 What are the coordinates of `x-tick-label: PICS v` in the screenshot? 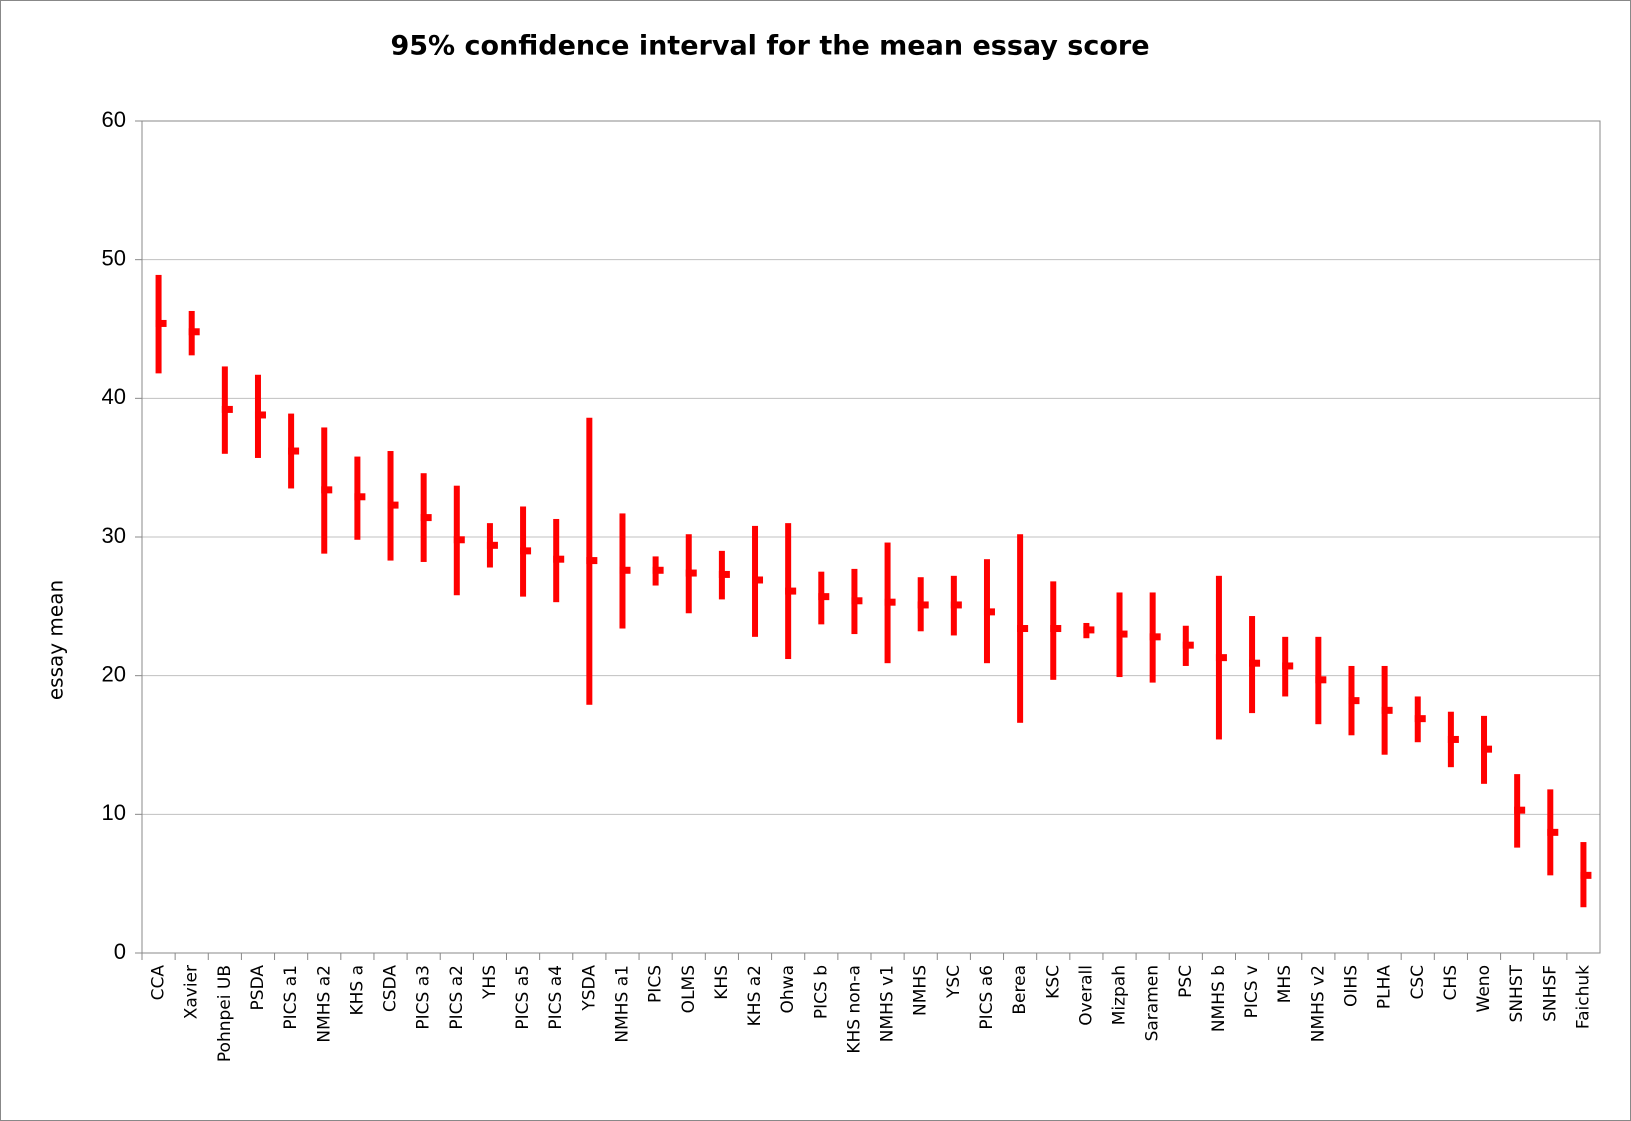 It's located at (1252, 991).